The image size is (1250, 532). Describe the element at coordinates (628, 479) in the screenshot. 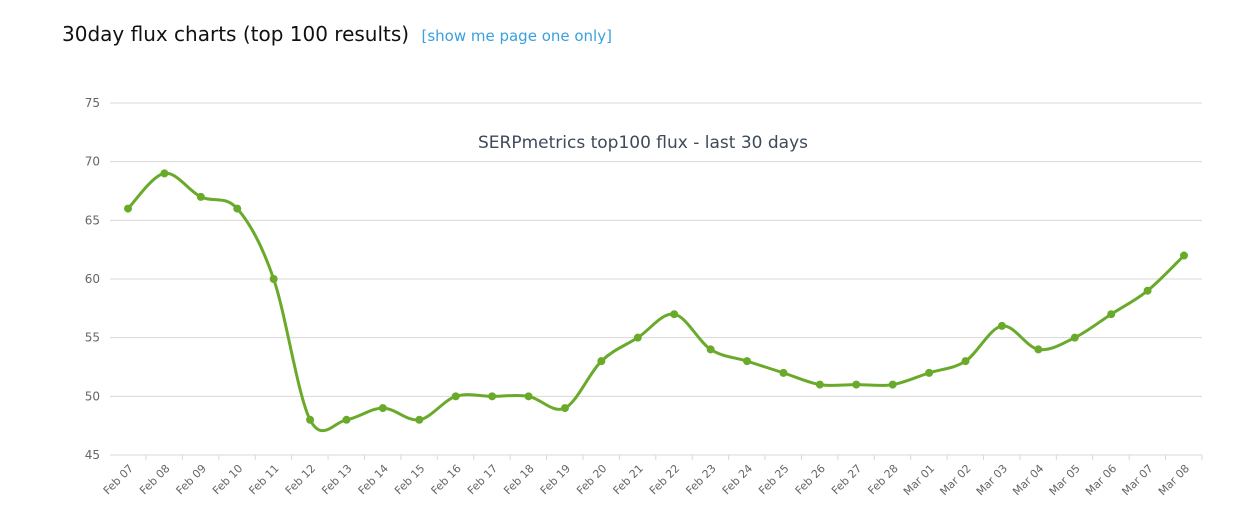

I see `x-tick-label: Feb 21` at that location.